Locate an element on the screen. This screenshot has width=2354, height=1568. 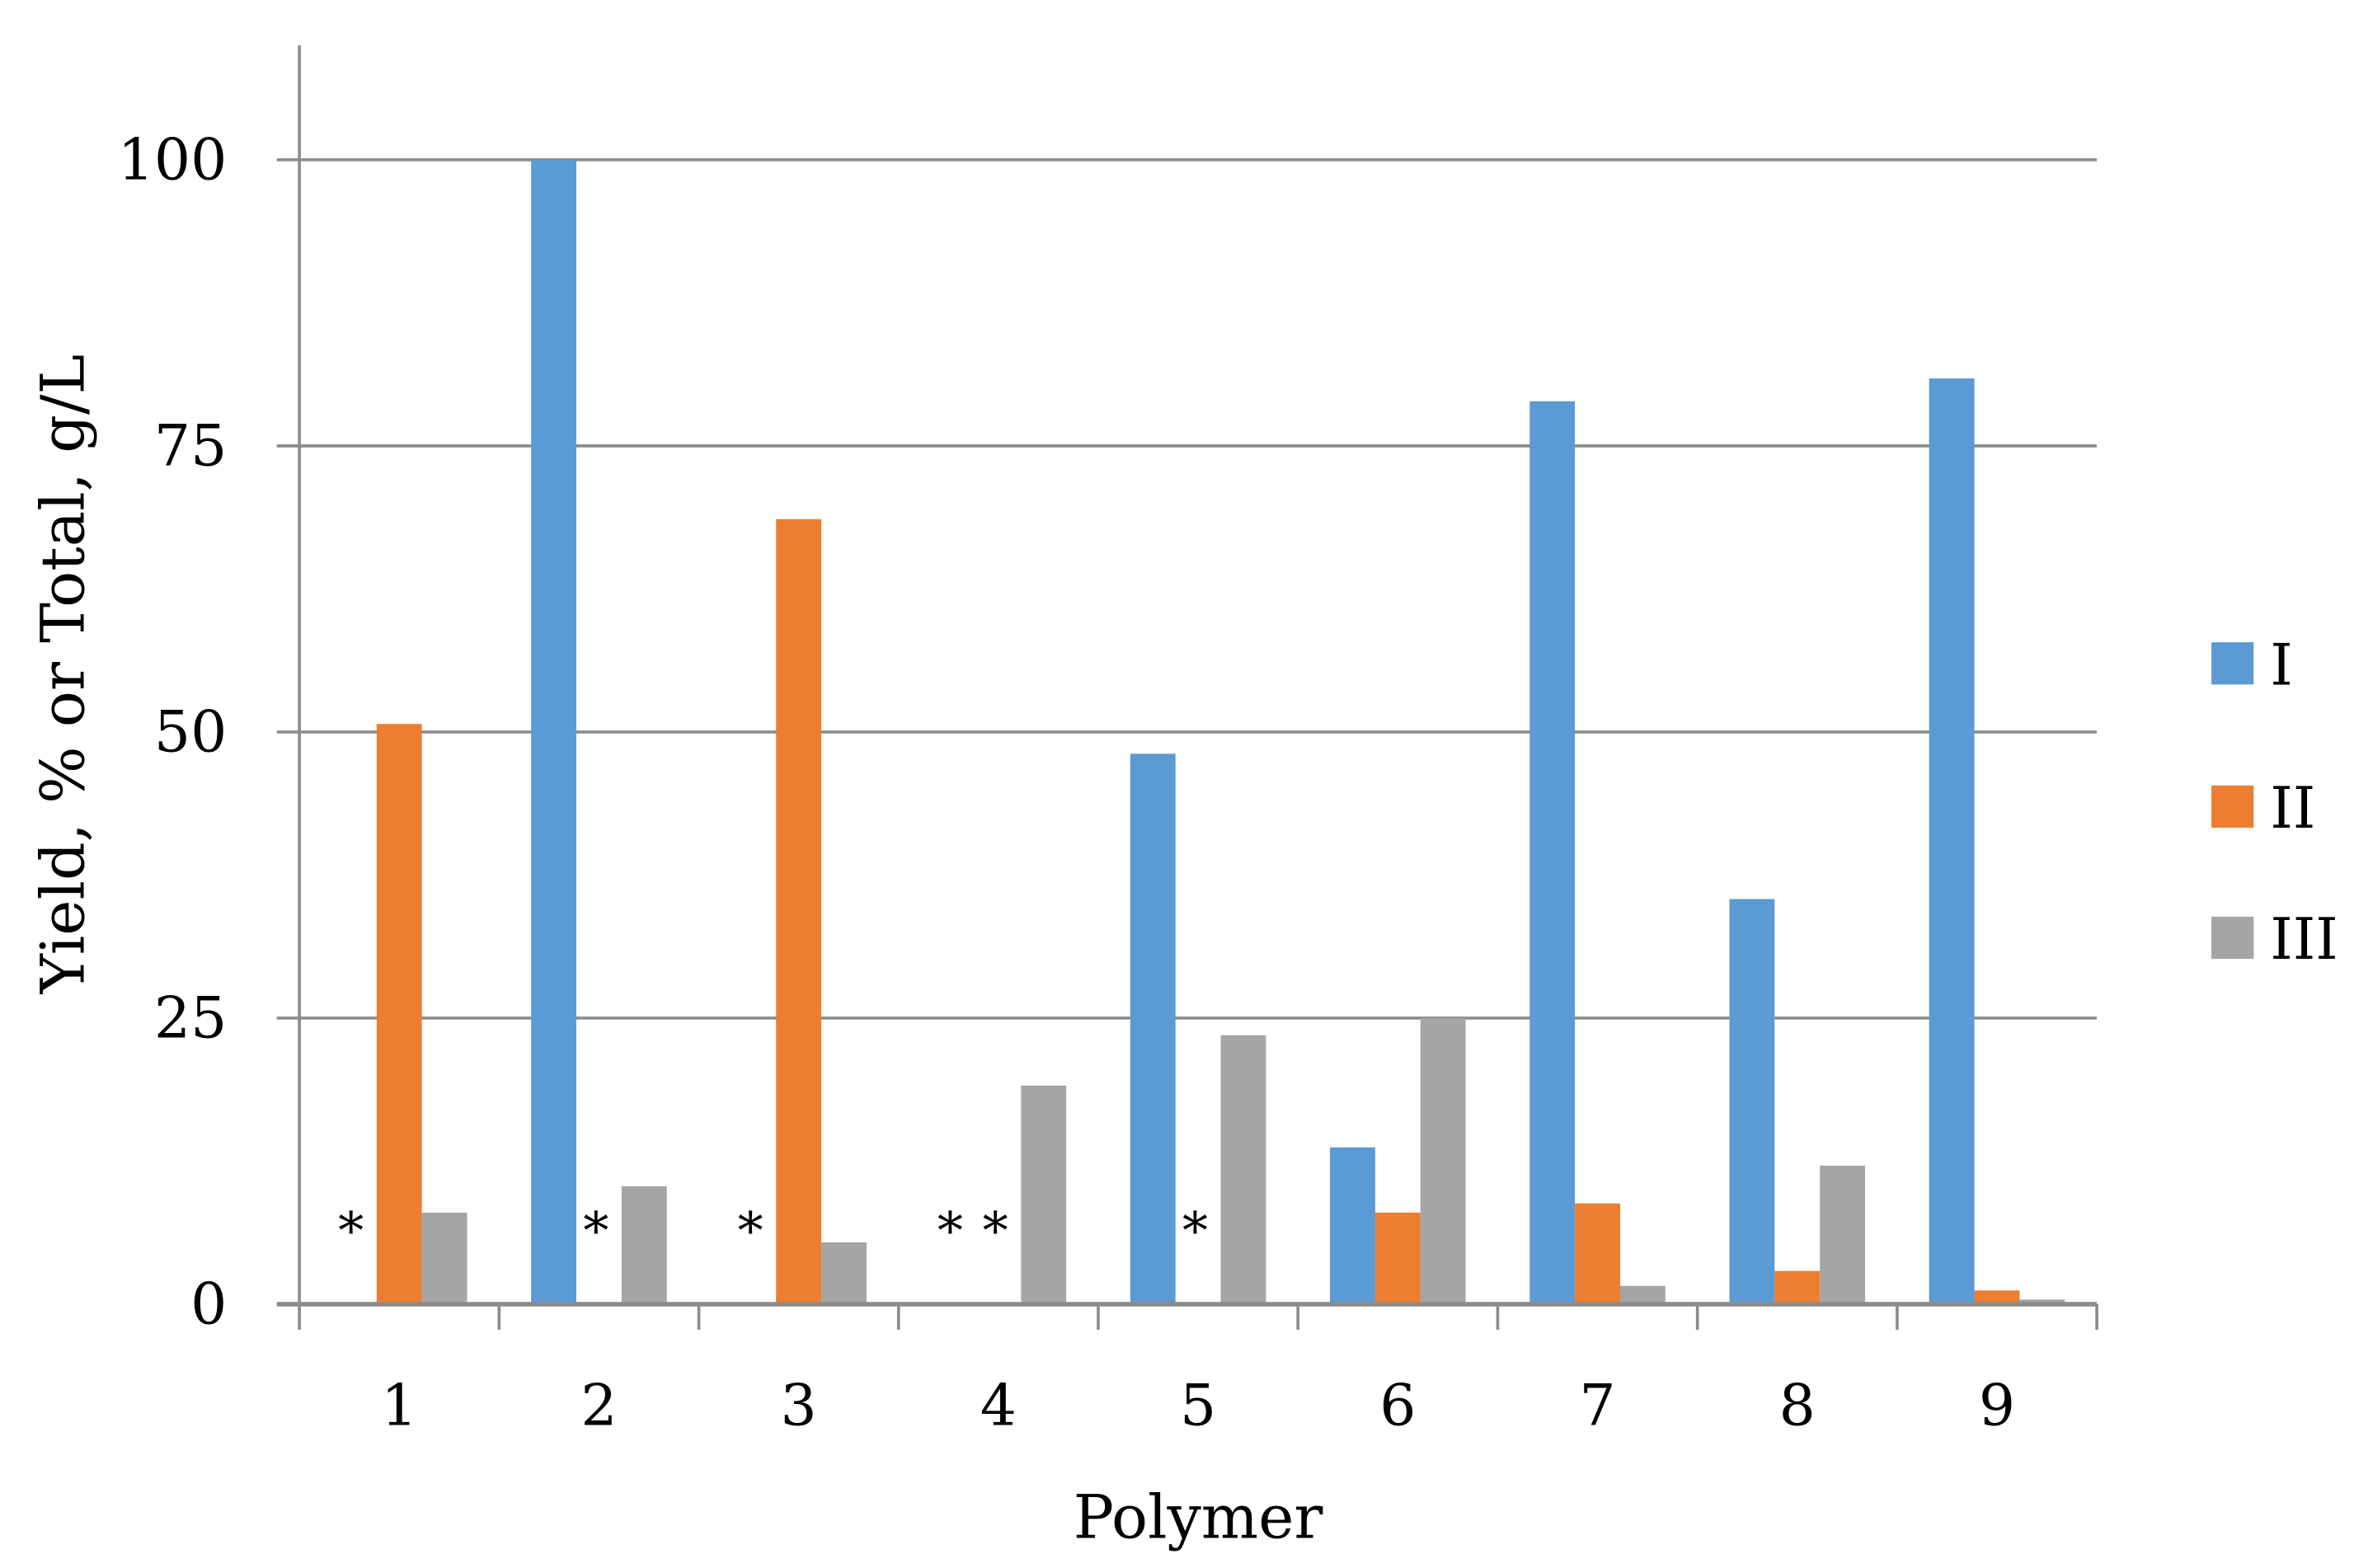
x-tick-label: 2 is located at coordinates (598, 1405).